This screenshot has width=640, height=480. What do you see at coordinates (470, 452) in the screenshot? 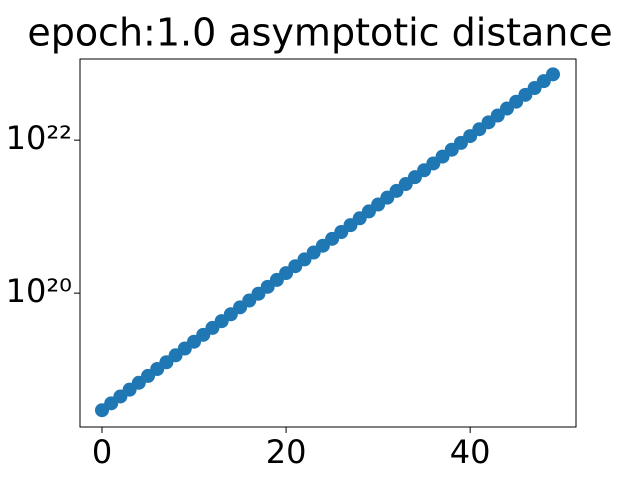
I see `x-tick-label: 40` at bounding box center [470, 452].